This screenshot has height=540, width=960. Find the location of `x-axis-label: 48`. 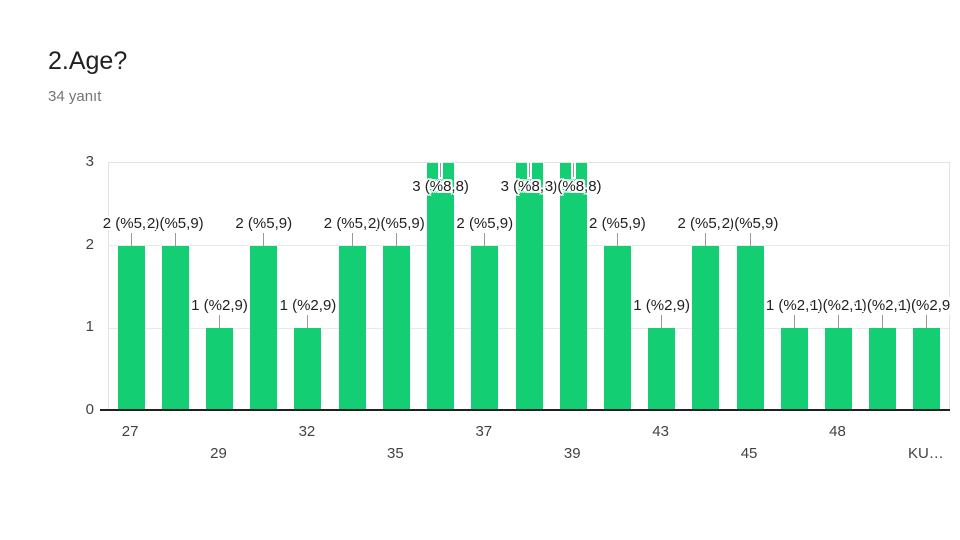

x-axis-label: 48 is located at coordinates (837, 431).